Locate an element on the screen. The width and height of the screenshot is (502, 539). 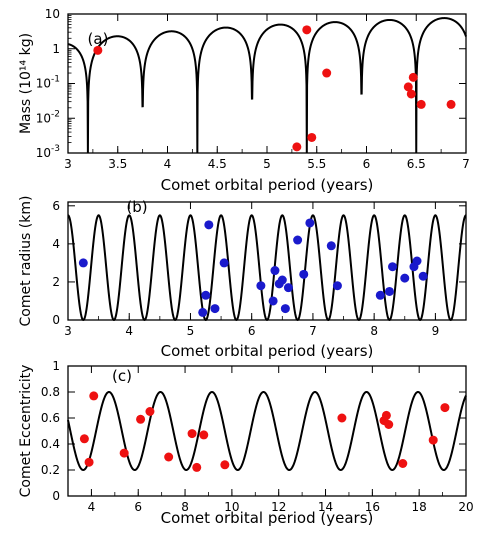
x-tick-label: 20 is located at coordinates (465, 507).